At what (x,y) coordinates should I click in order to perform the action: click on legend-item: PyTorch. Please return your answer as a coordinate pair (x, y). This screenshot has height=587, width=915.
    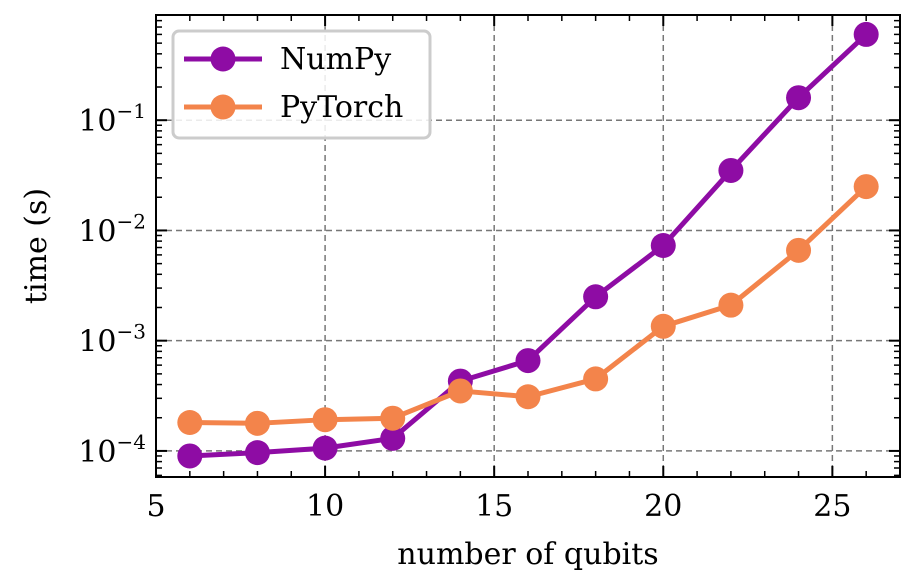
    Looking at the image, I should click on (293, 107).